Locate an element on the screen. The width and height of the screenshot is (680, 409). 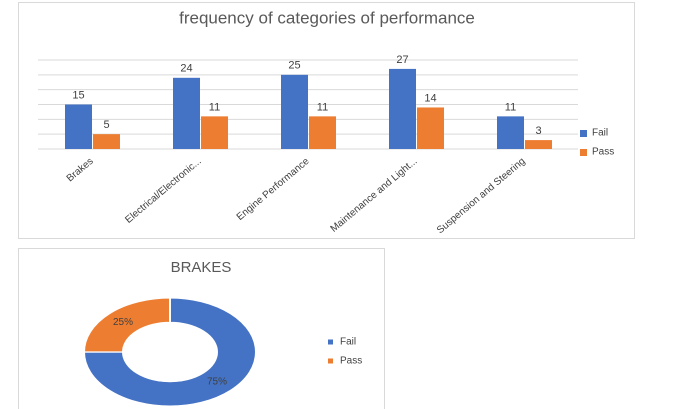
donut is located at coordinates (169, 352).